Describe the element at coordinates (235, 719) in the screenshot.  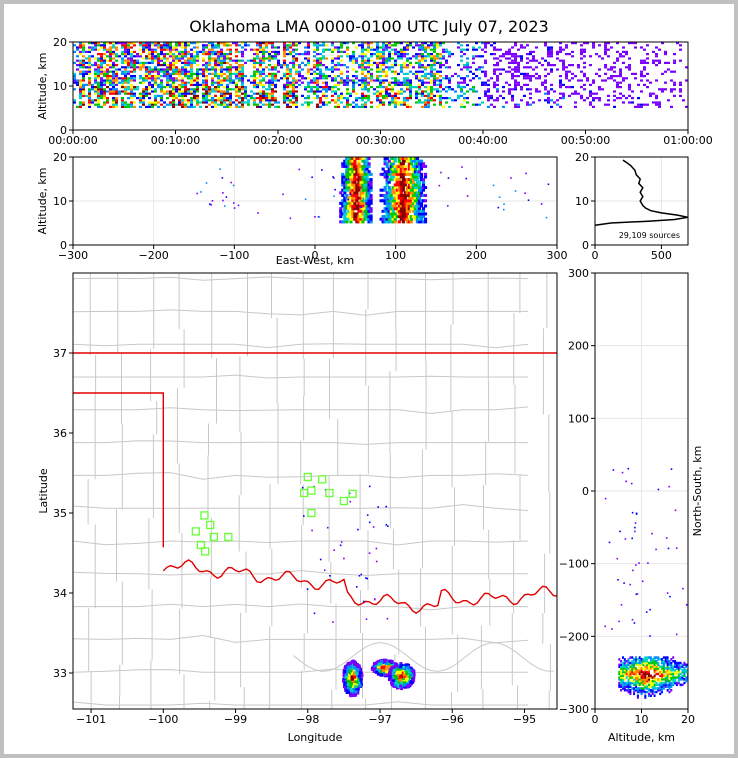
I see `map-x-tick-label: −99` at that location.